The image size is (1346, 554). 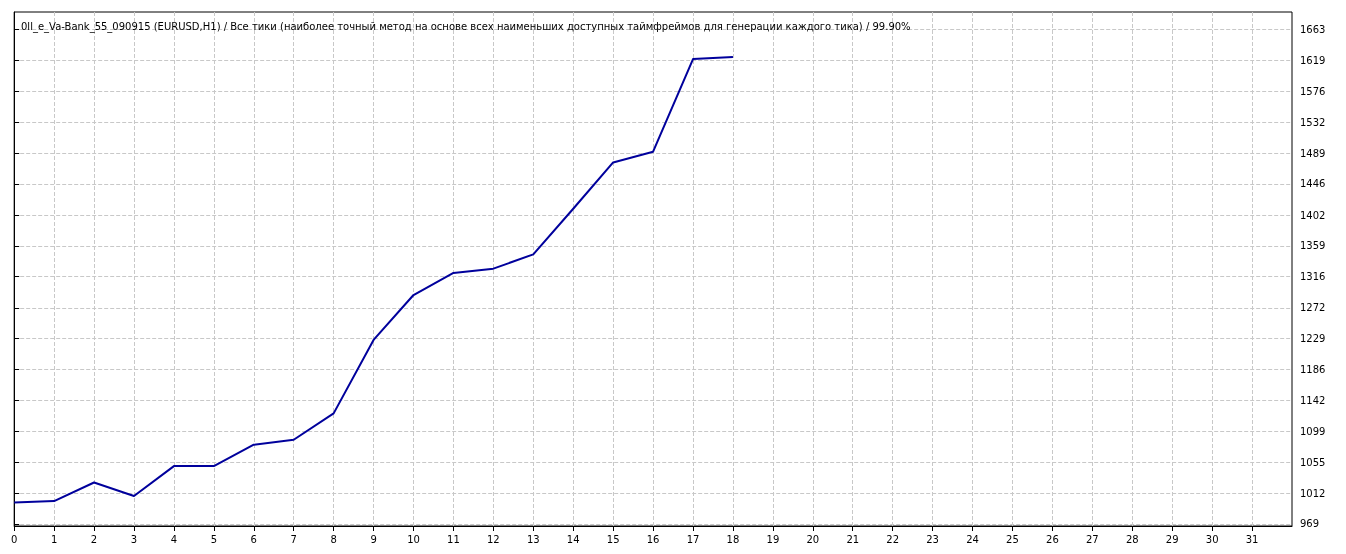 What do you see at coordinates (1310, 524) in the screenshot?
I see `y-tick-label: 969` at bounding box center [1310, 524].